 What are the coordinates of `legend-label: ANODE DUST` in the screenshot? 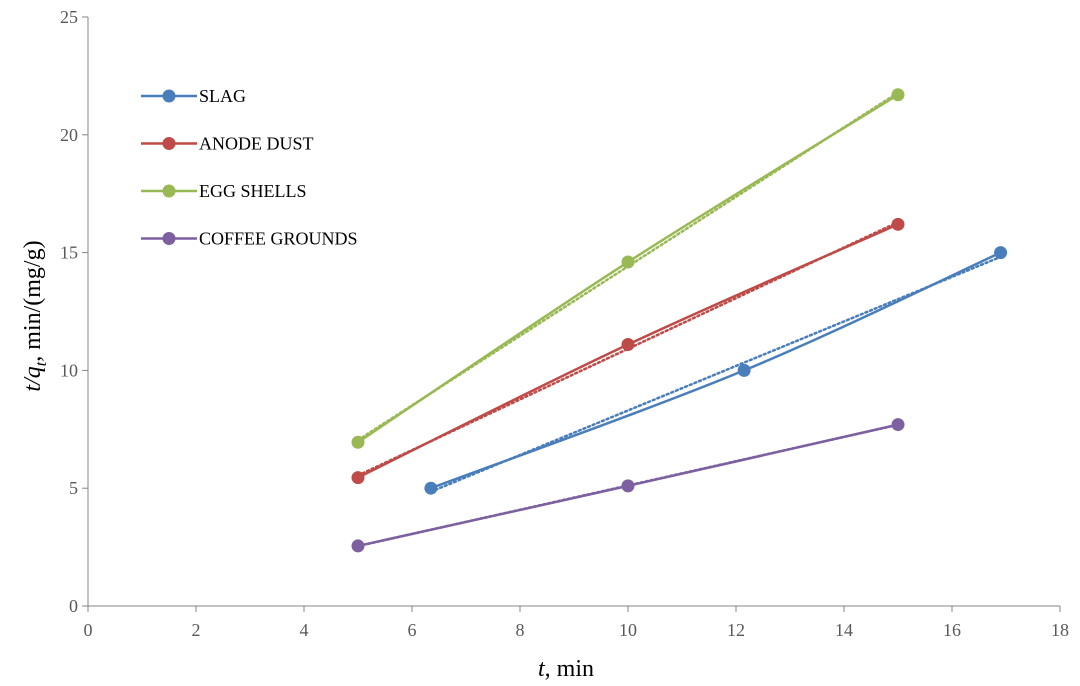 It's located at (256, 144).